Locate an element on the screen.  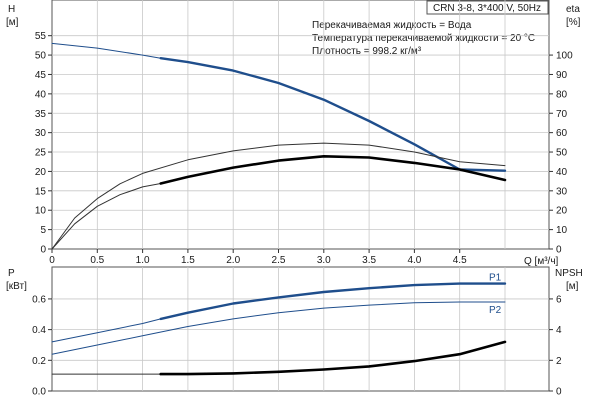
y-right-tick-label: 10 is located at coordinates (562, 230).